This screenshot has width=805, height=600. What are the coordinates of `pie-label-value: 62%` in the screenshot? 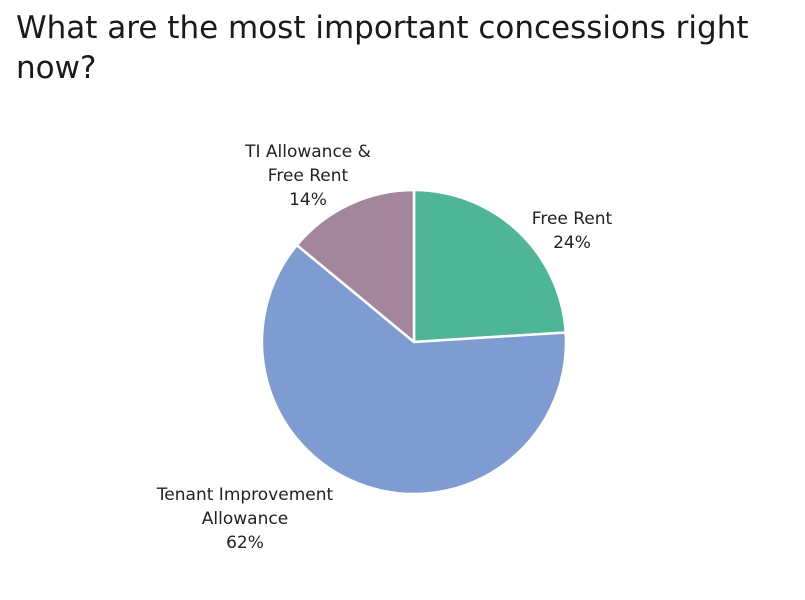 It's located at (245, 543).